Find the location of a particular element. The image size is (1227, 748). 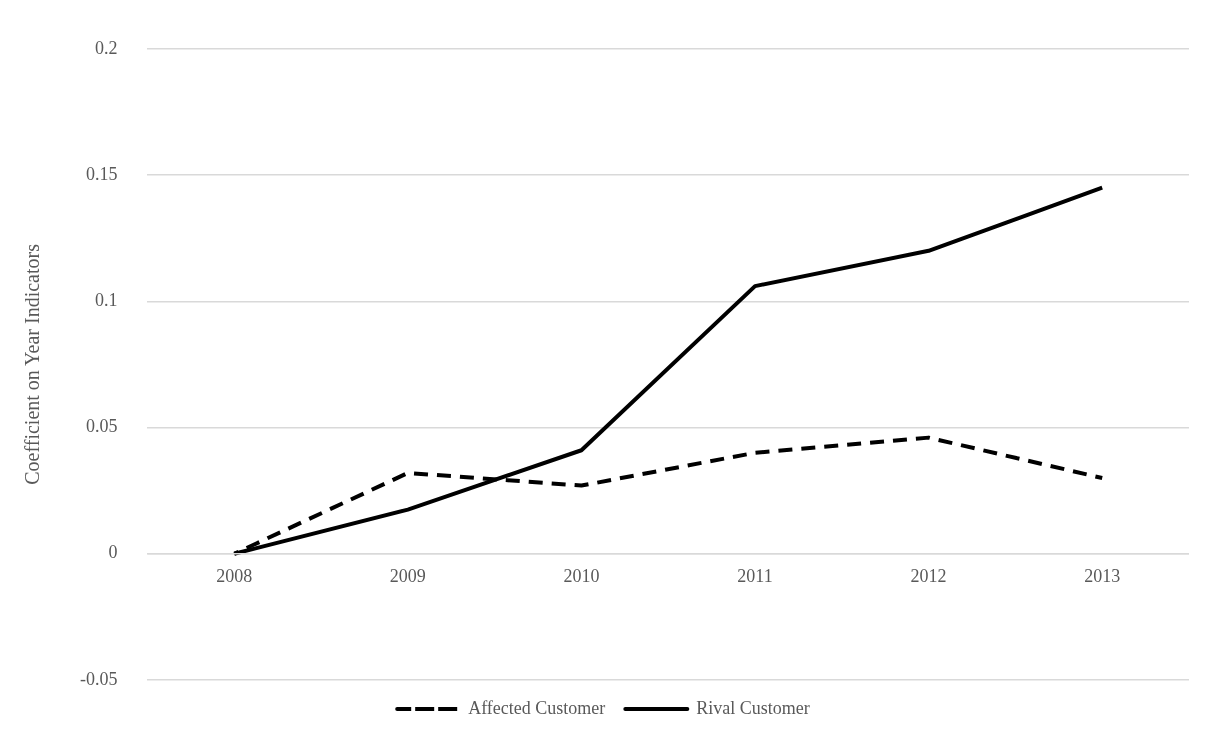

legend-label: Rival Customer is located at coordinates (753, 707).